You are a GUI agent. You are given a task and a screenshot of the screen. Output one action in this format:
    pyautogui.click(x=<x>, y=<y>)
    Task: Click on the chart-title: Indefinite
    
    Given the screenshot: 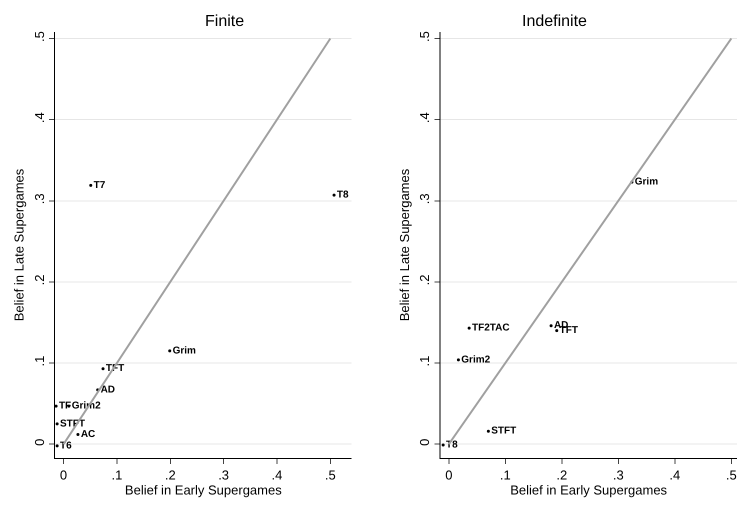 What is the action you would take?
    pyautogui.click(x=555, y=21)
    